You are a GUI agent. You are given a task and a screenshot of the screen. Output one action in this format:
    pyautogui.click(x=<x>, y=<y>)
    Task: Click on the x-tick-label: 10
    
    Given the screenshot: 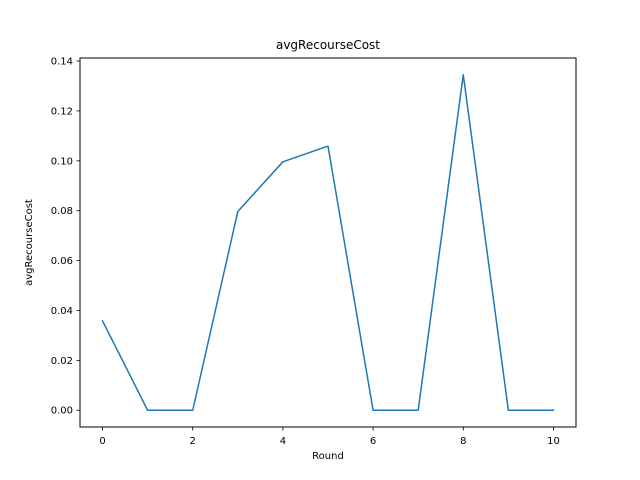 What is the action you would take?
    pyautogui.click(x=553, y=441)
    